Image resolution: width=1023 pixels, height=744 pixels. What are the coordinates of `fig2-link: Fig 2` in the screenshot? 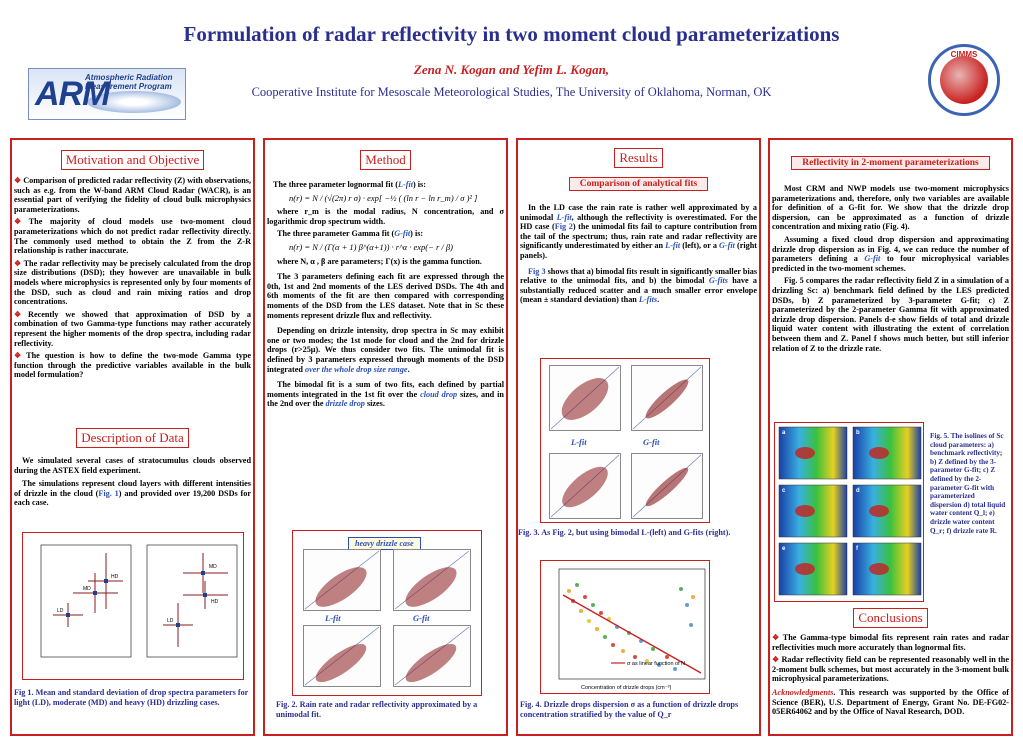 It's located at (563, 227).